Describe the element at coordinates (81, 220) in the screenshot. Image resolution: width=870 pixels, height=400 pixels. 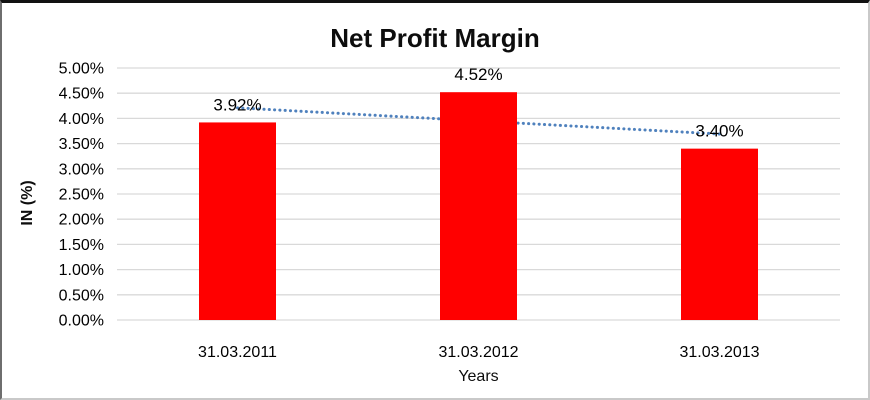
I see `y-tick-label: 2.00%` at that location.